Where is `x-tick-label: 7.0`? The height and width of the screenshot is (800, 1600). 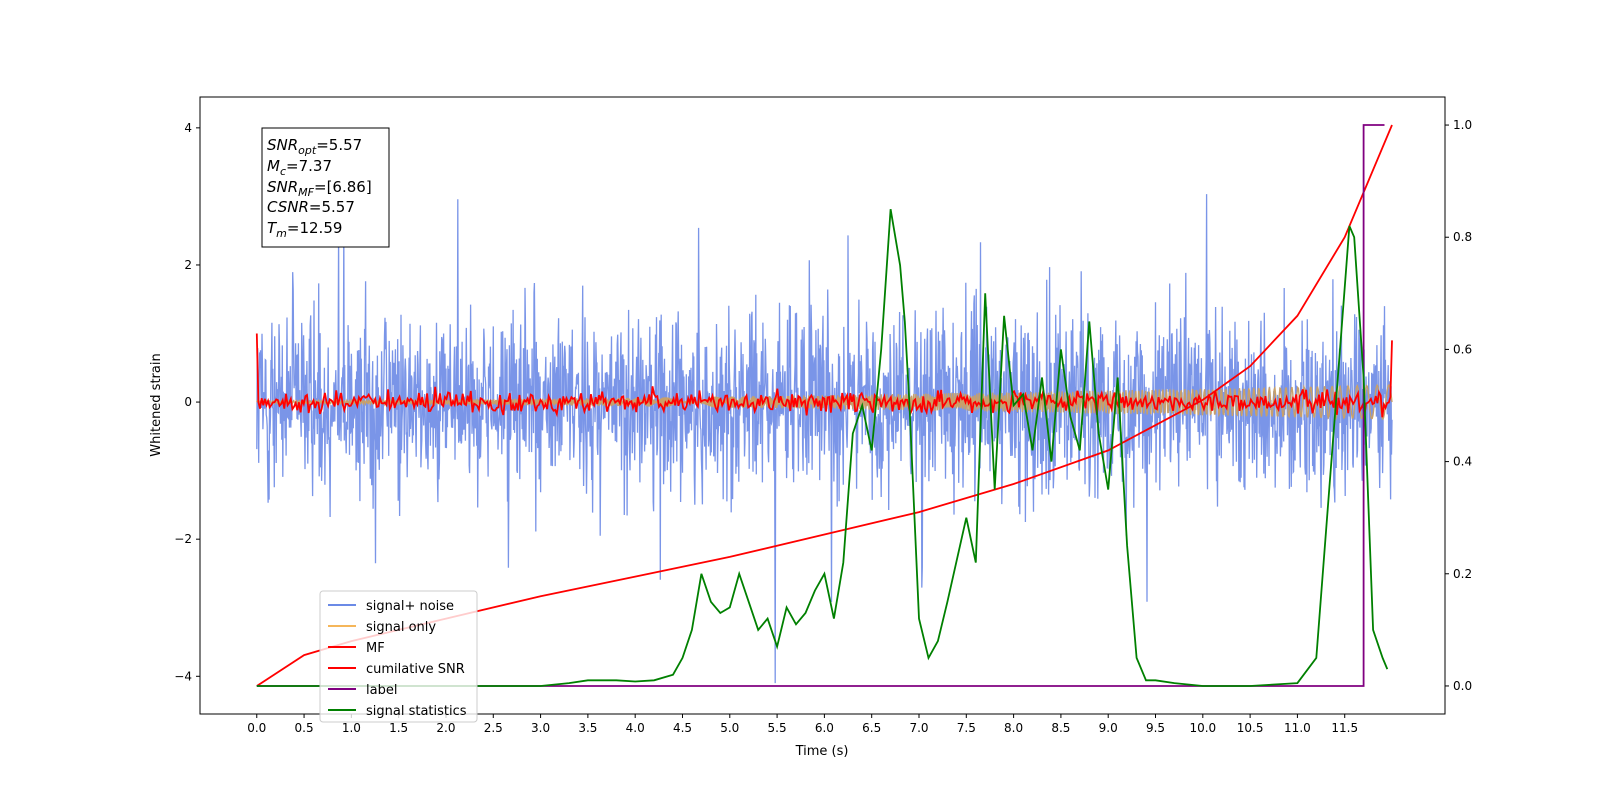
x-tick-label: 7.0 is located at coordinates (918, 728).